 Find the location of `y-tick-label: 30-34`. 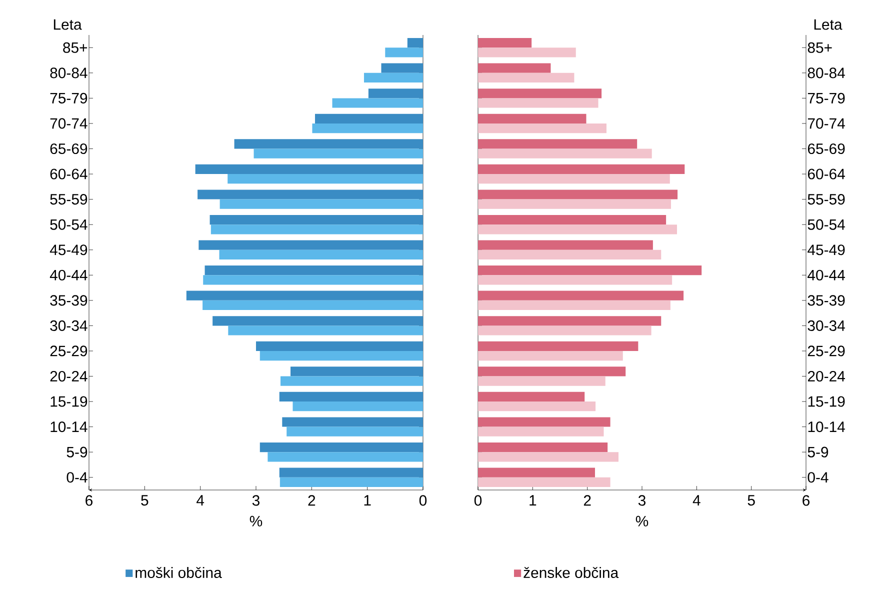

y-tick-label: 30-34 is located at coordinates (826, 325).